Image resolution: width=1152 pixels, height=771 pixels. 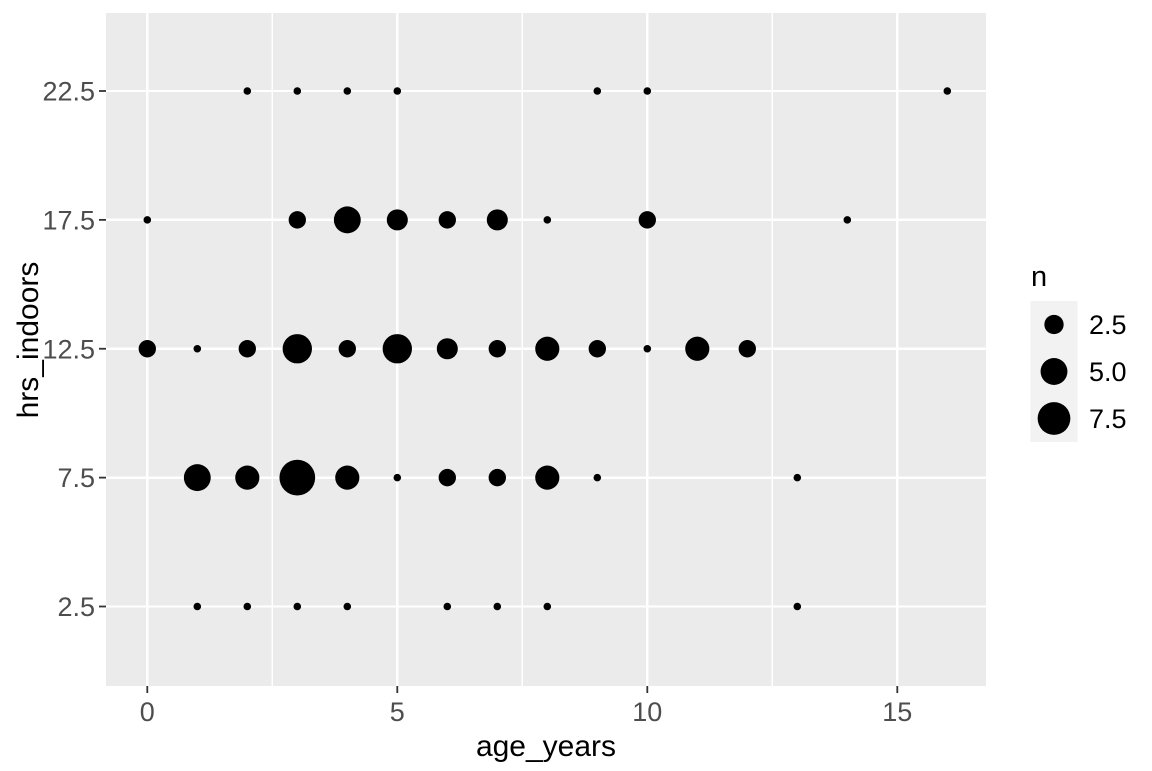 I want to click on y-tick-label: 12.5, so click(x=68, y=349).